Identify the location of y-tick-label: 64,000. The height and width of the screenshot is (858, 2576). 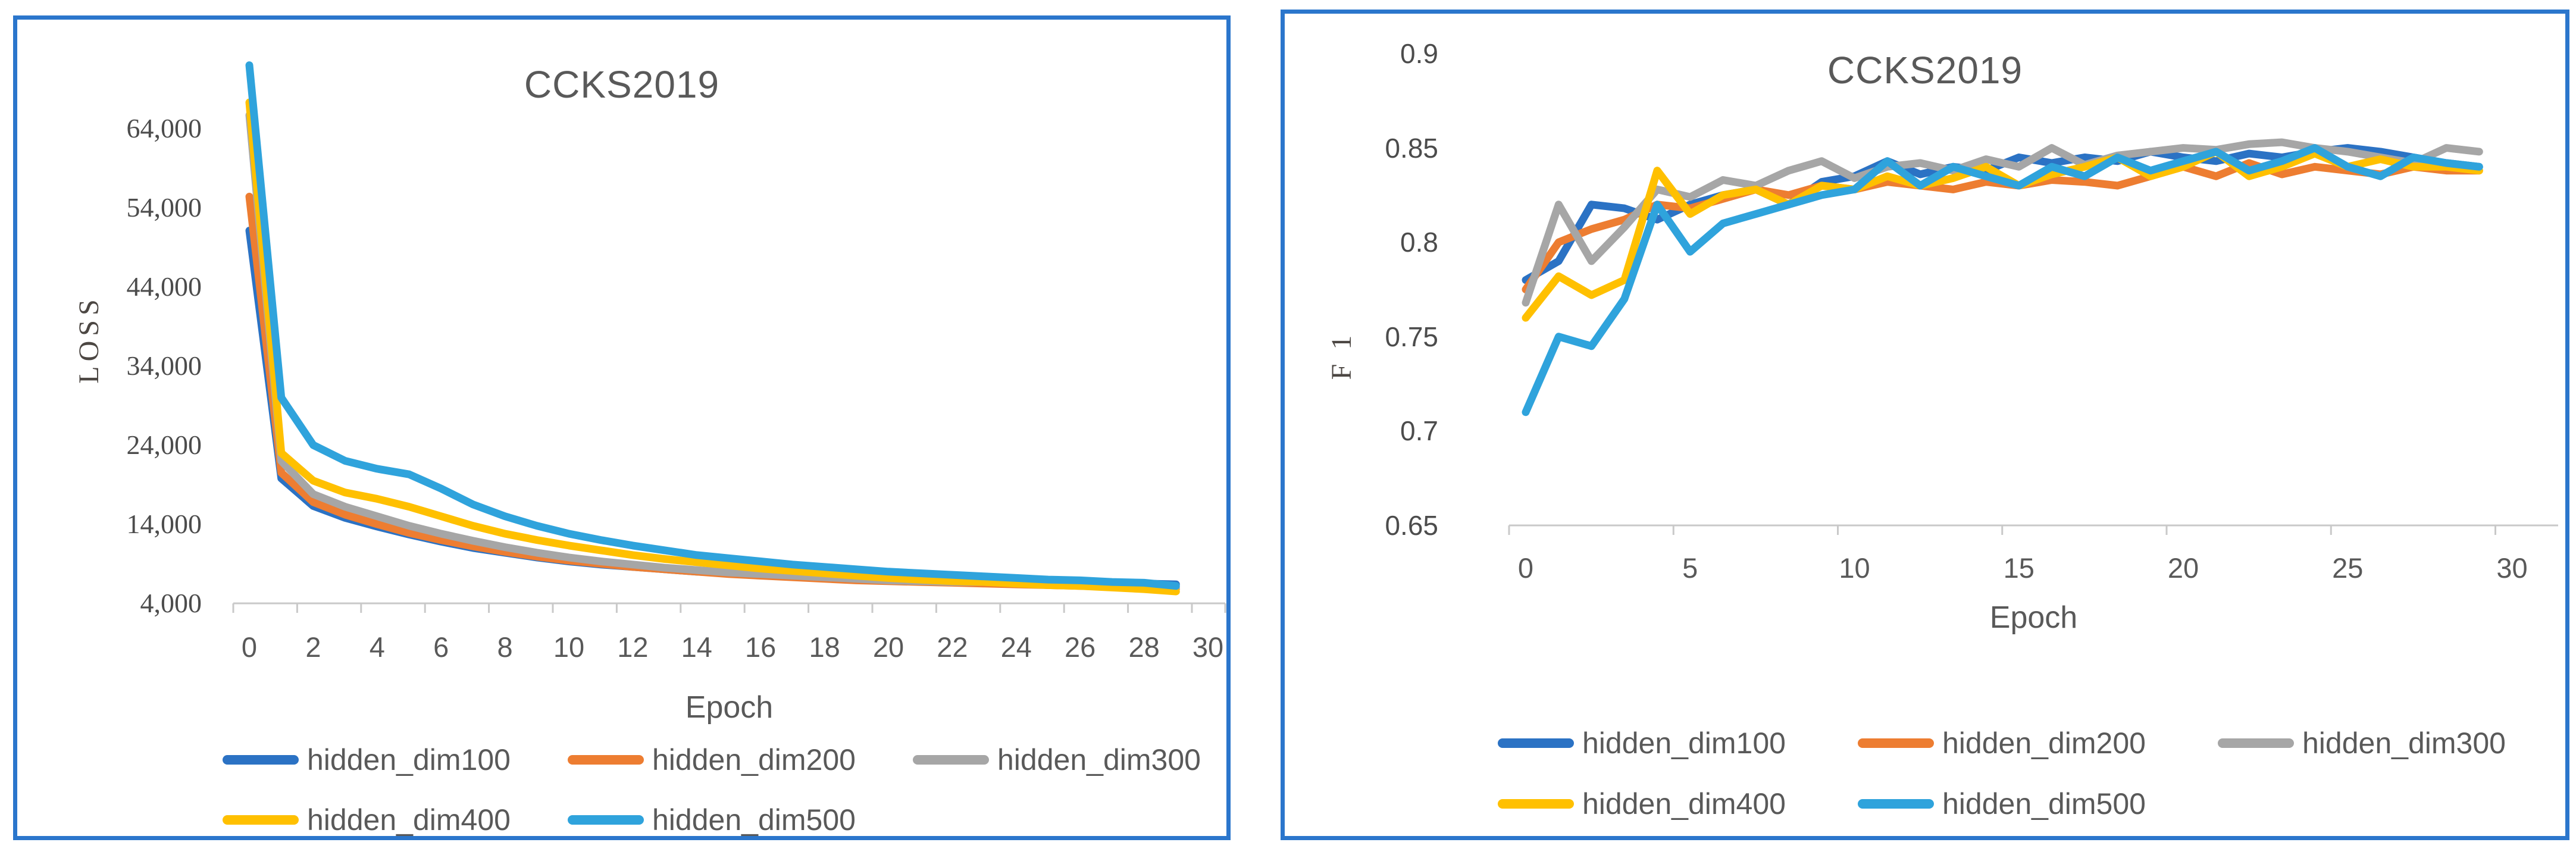
(164, 128).